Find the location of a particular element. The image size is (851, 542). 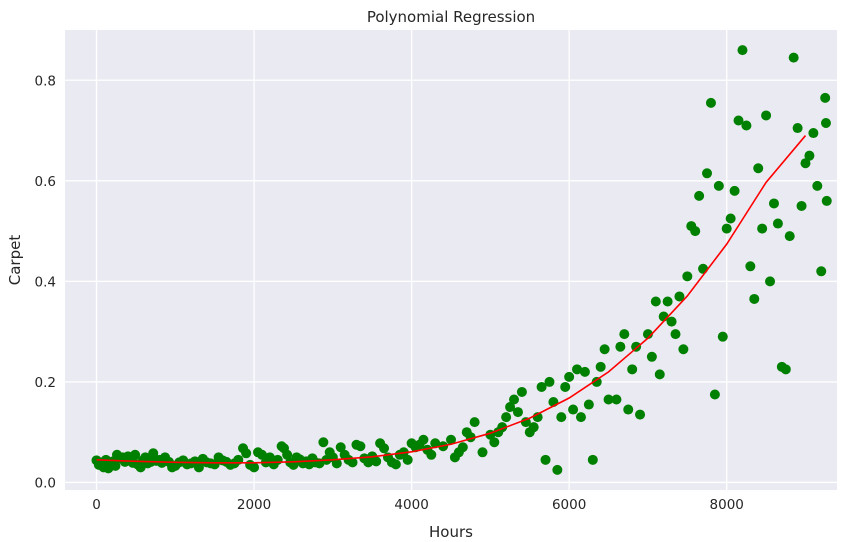

x-tick-label: 8000 is located at coordinates (727, 505).